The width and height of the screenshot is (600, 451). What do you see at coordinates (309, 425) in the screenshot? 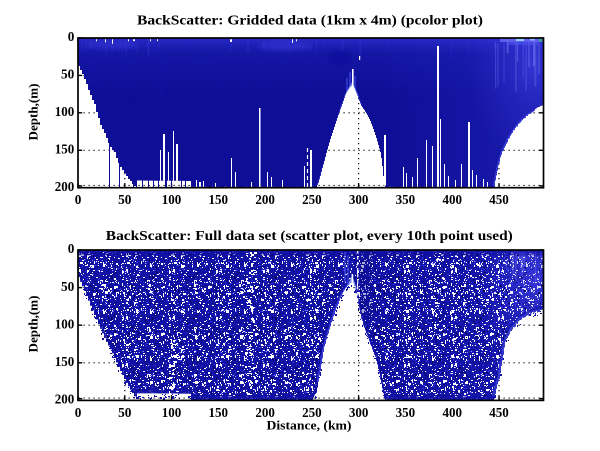
I see `svg-text: Distance, (km)` at bounding box center [309, 425].